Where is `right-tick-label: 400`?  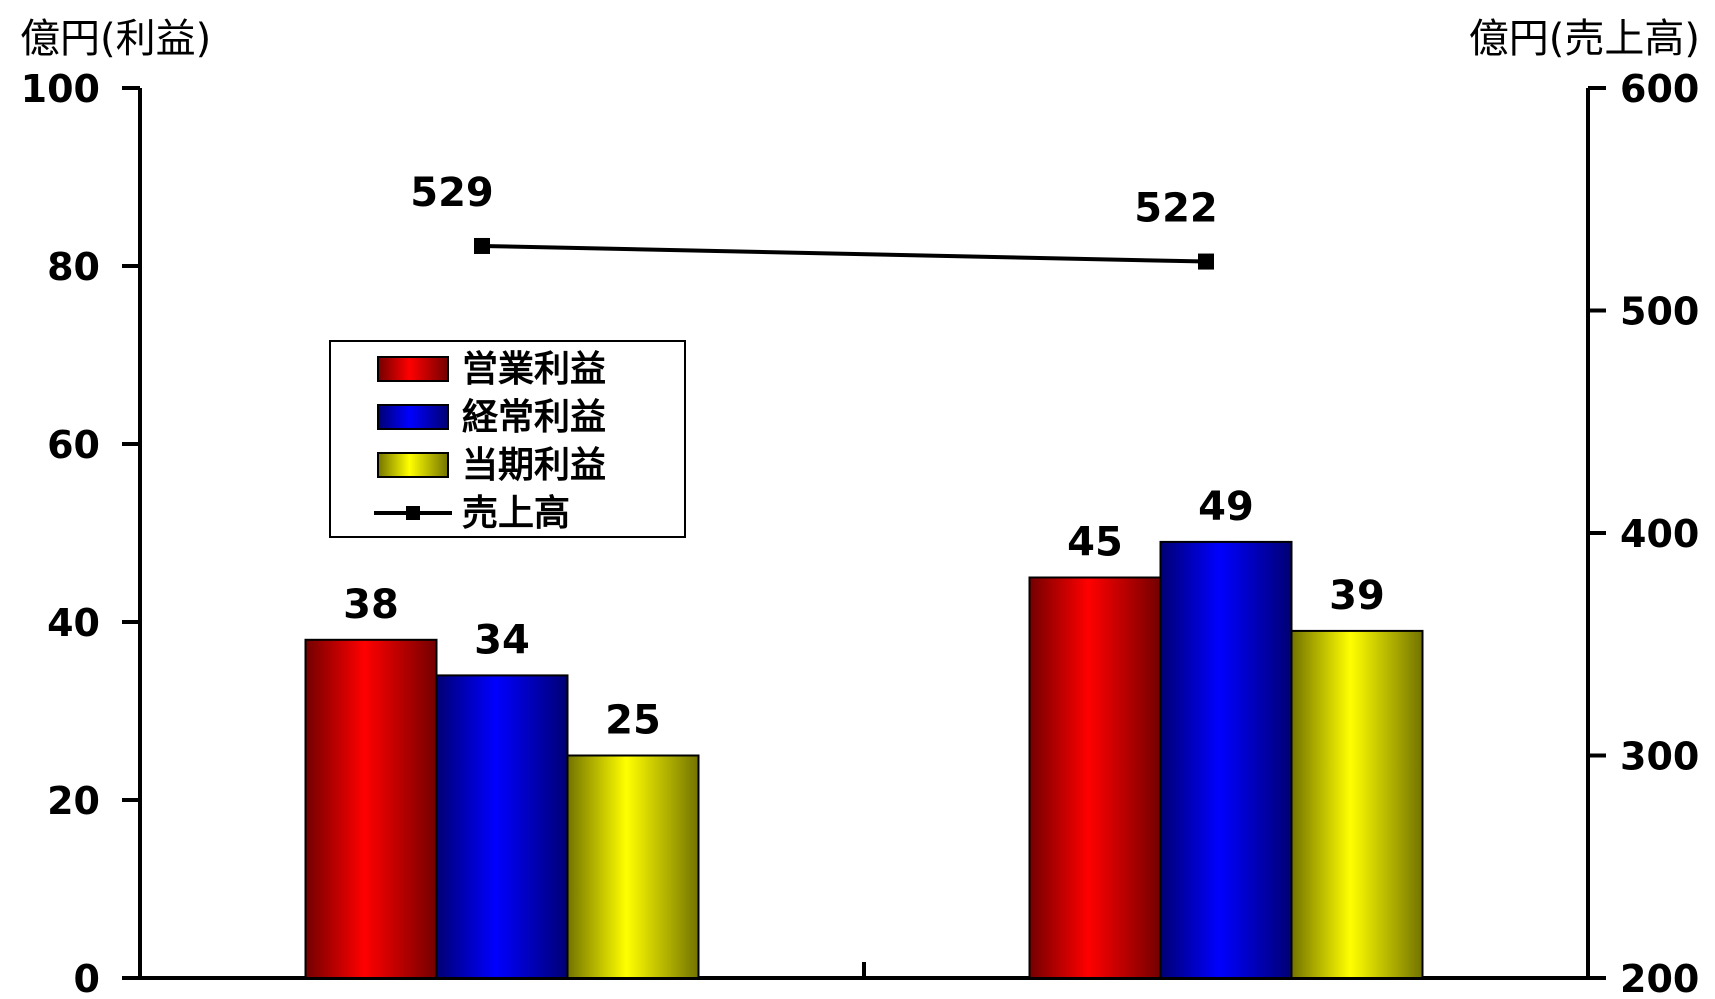
right-tick-label: 400 is located at coordinates (1659, 534).